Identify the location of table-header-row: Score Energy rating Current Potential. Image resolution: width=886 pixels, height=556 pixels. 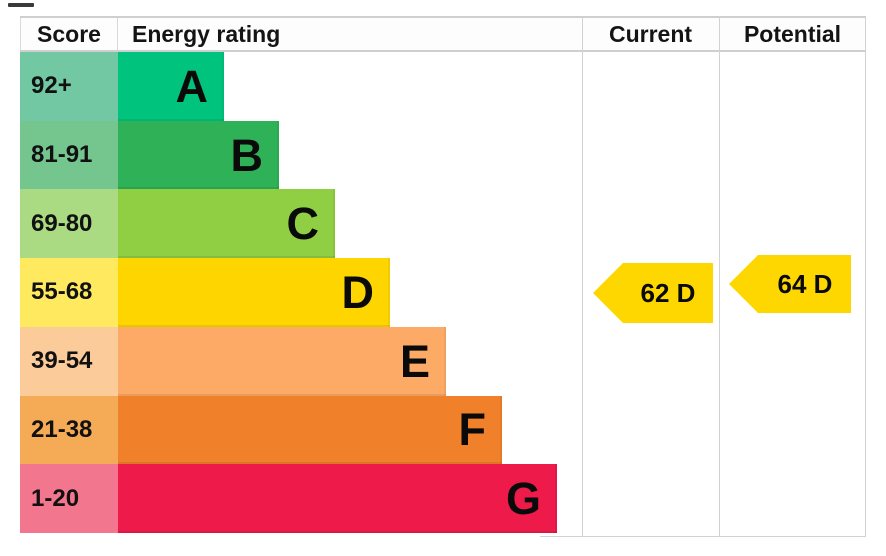
(443, 34).